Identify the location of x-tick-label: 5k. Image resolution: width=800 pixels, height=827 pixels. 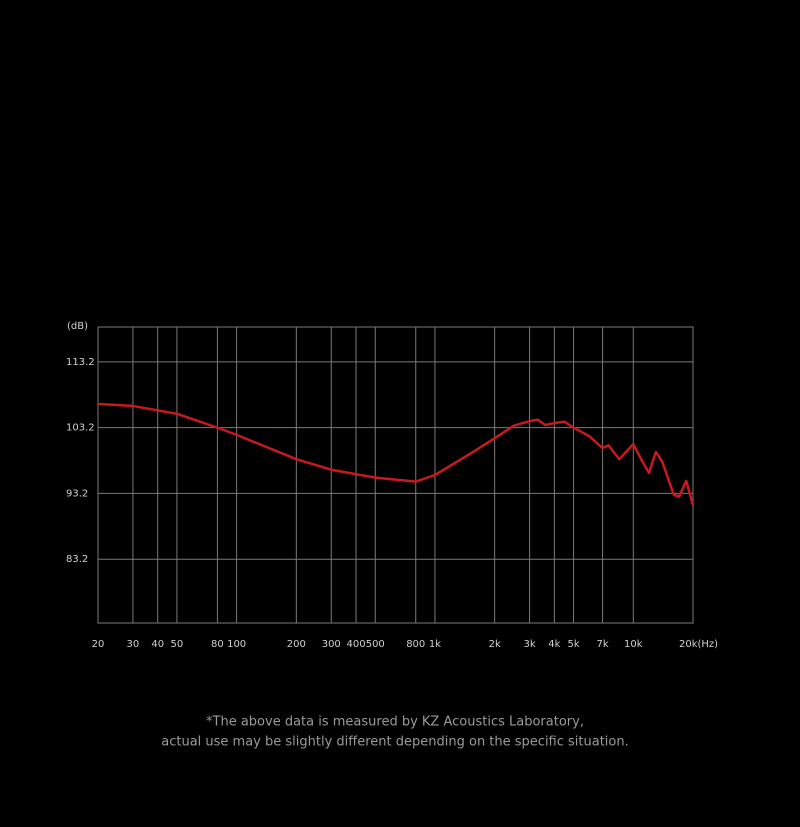
(574, 644).